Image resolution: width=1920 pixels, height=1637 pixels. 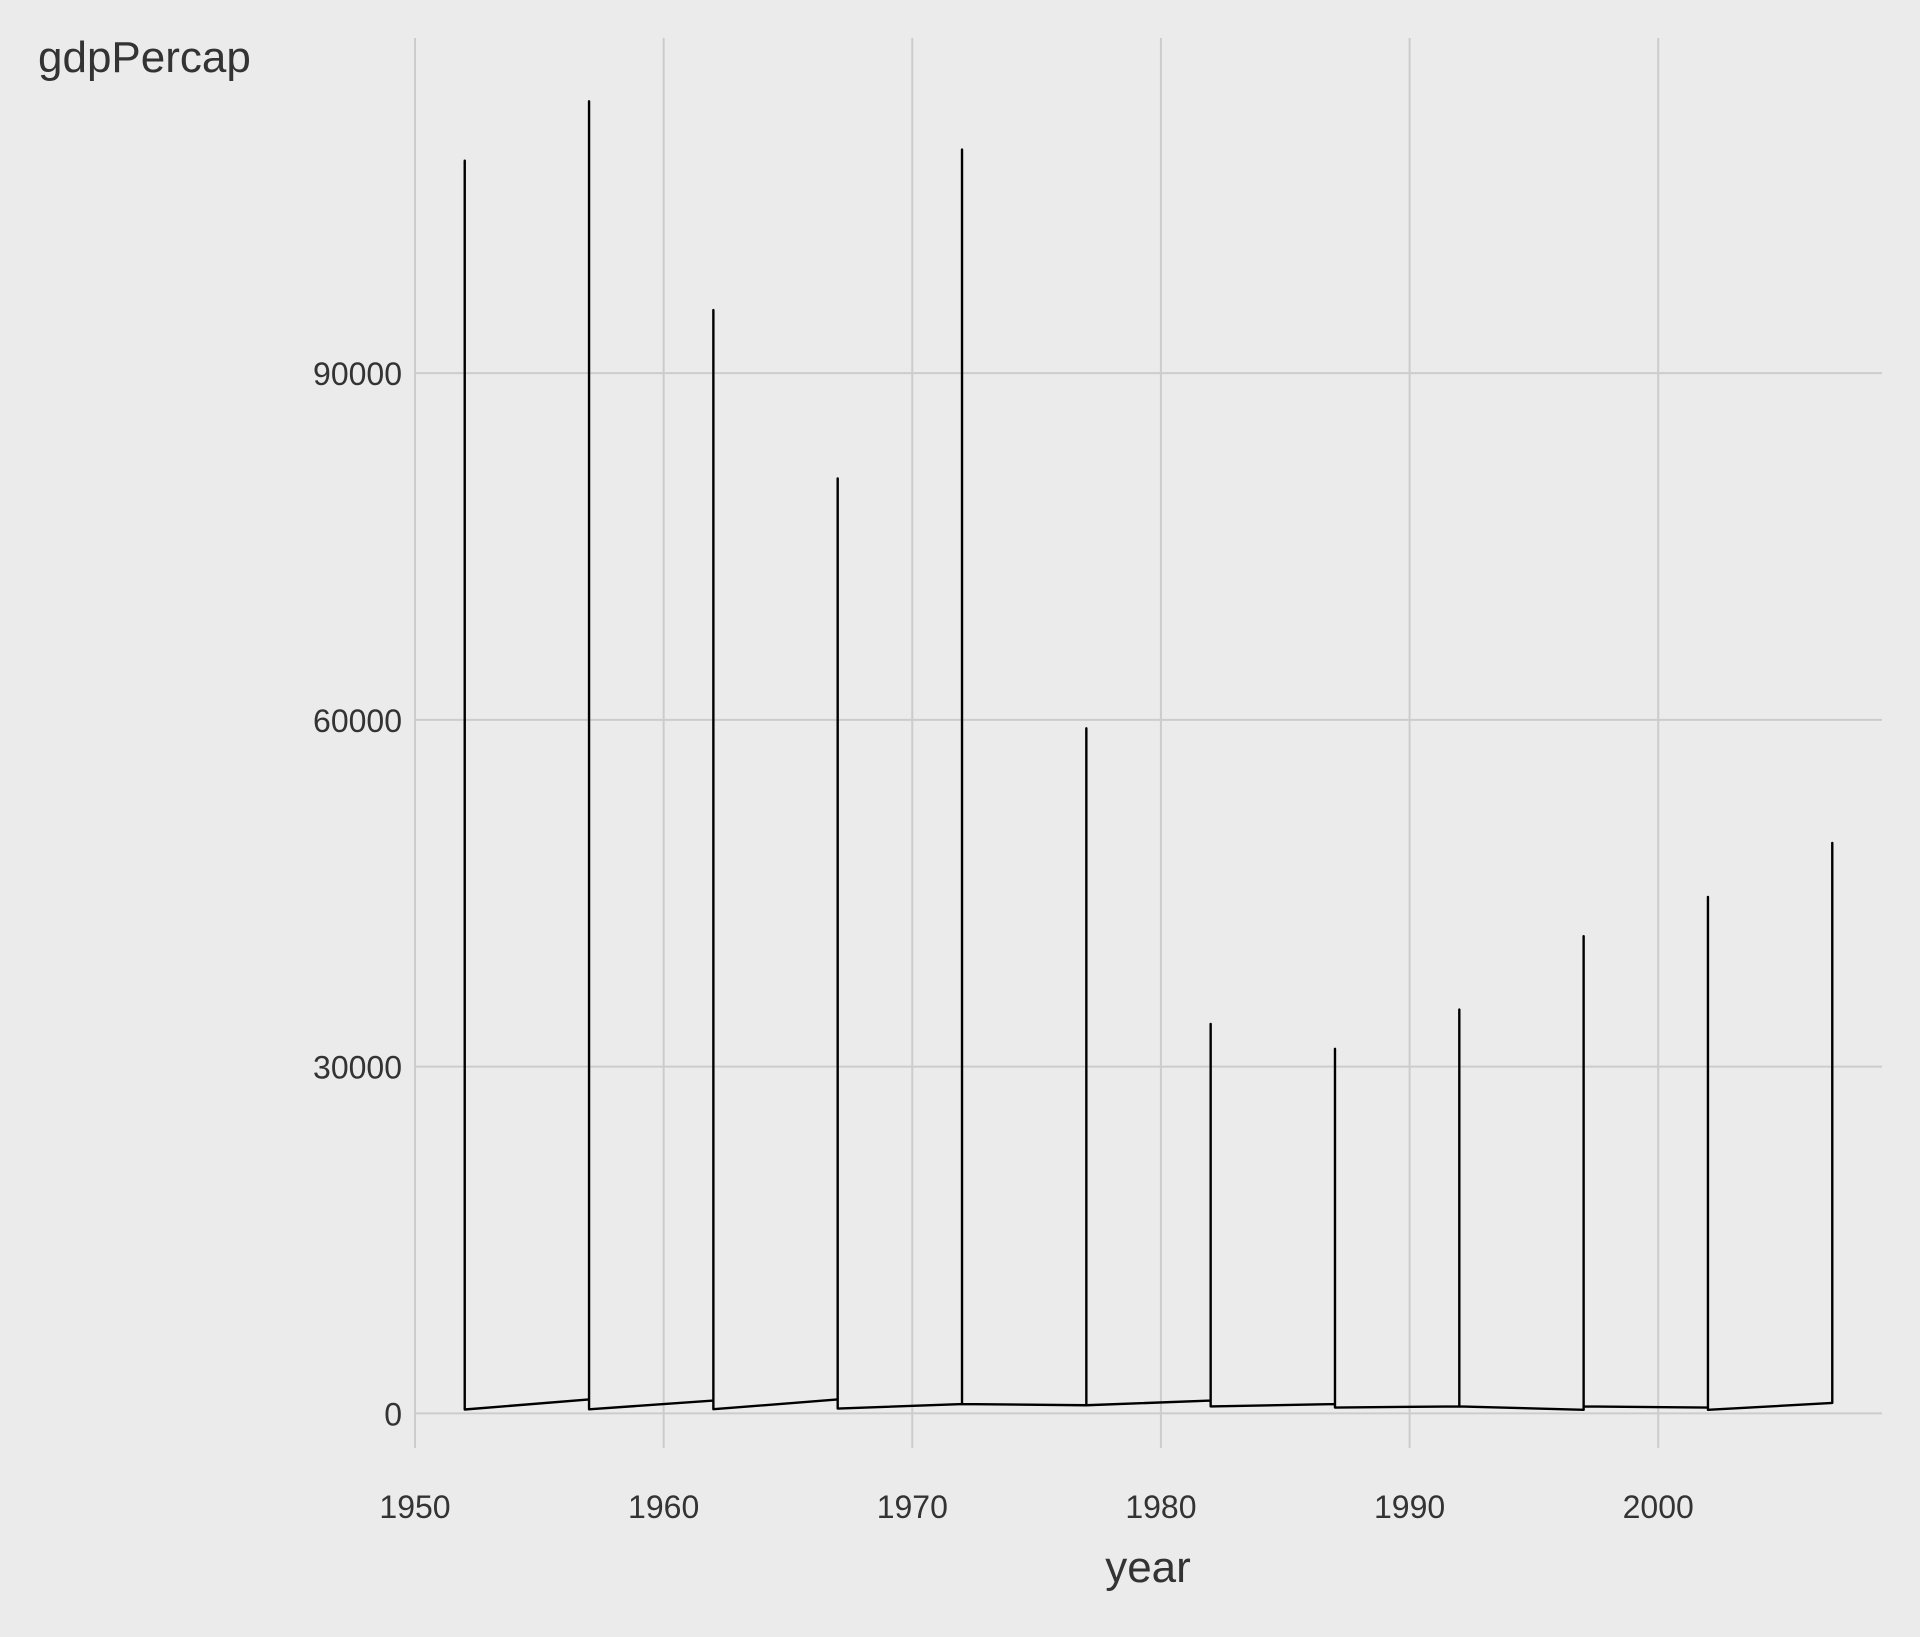 What do you see at coordinates (144, 57) in the screenshot?
I see `y-axis-label: gdpPercap` at bounding box center [144, 57].